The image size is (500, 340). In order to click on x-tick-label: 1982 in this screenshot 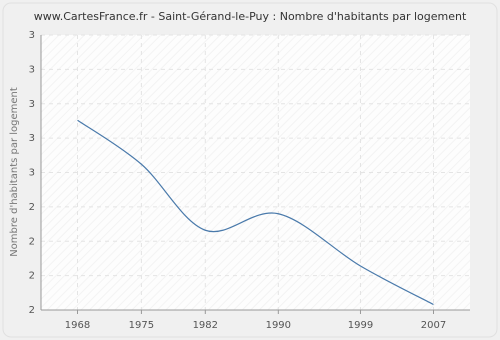, I will do `click(205, 325)`.